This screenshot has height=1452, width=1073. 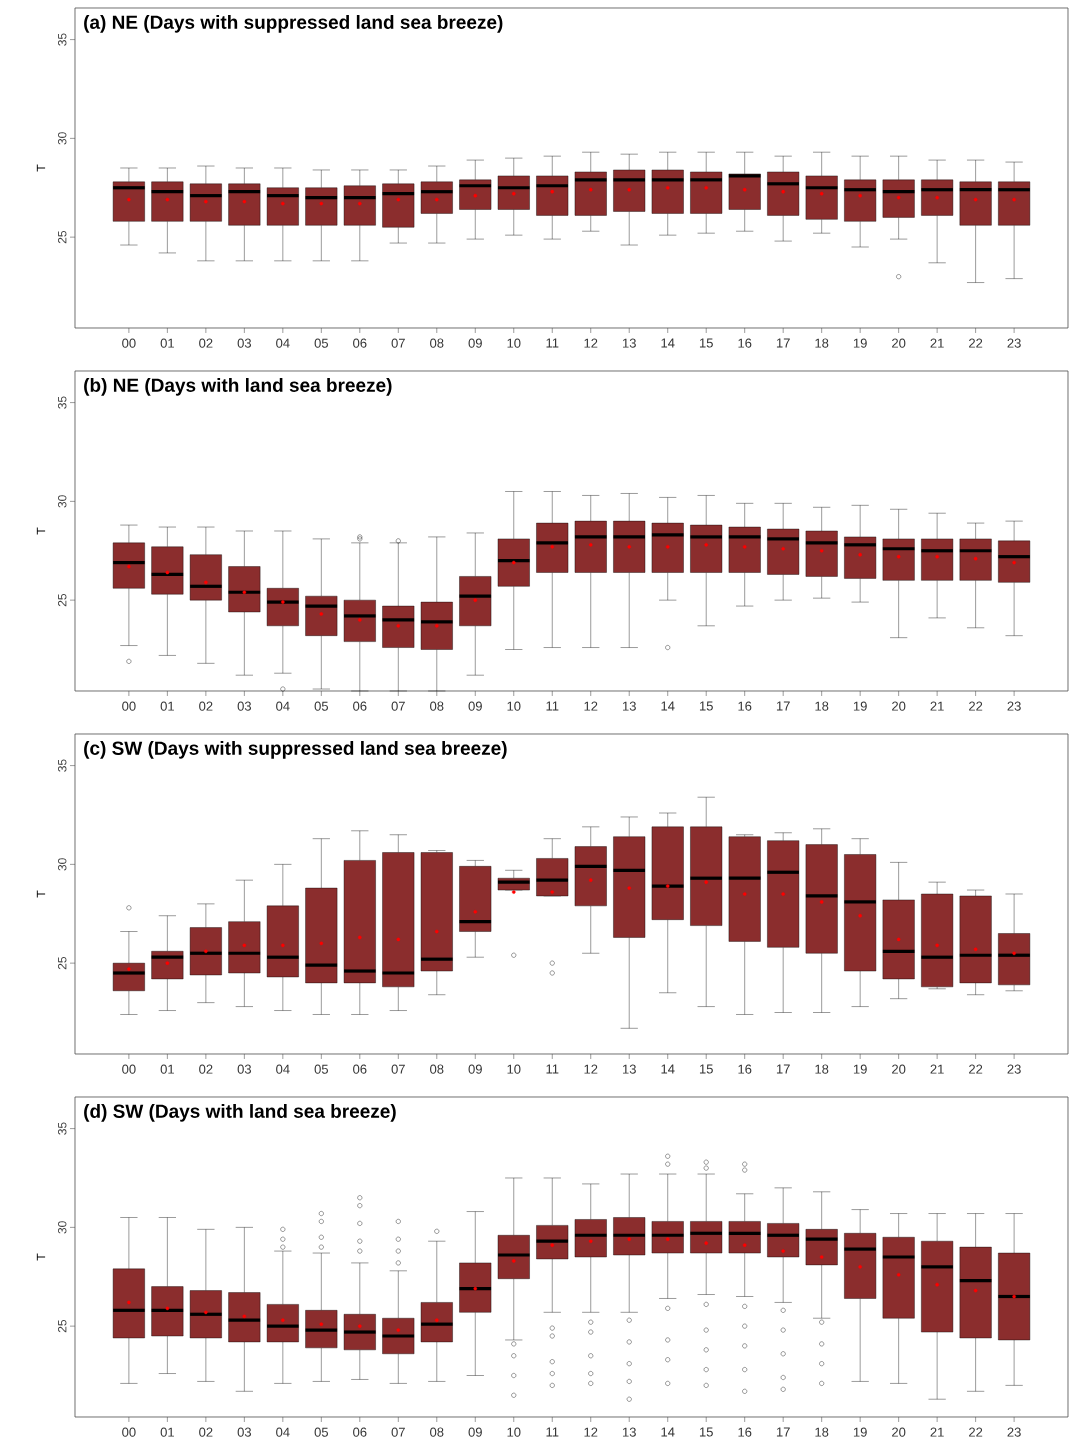 I want to click on chart-title: (b) NE (Days with land sea breeze), so click(x=238, y=386).